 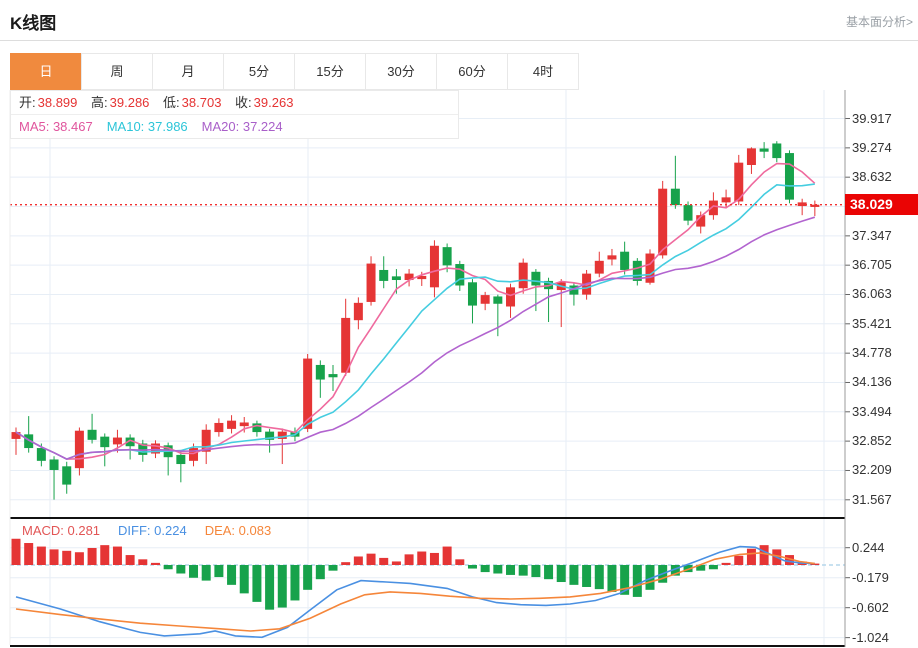 What do you see at coordinates (188, 71) in the screenshot?
I see `period-tab-2: 月` at bounding box center [188, 71].